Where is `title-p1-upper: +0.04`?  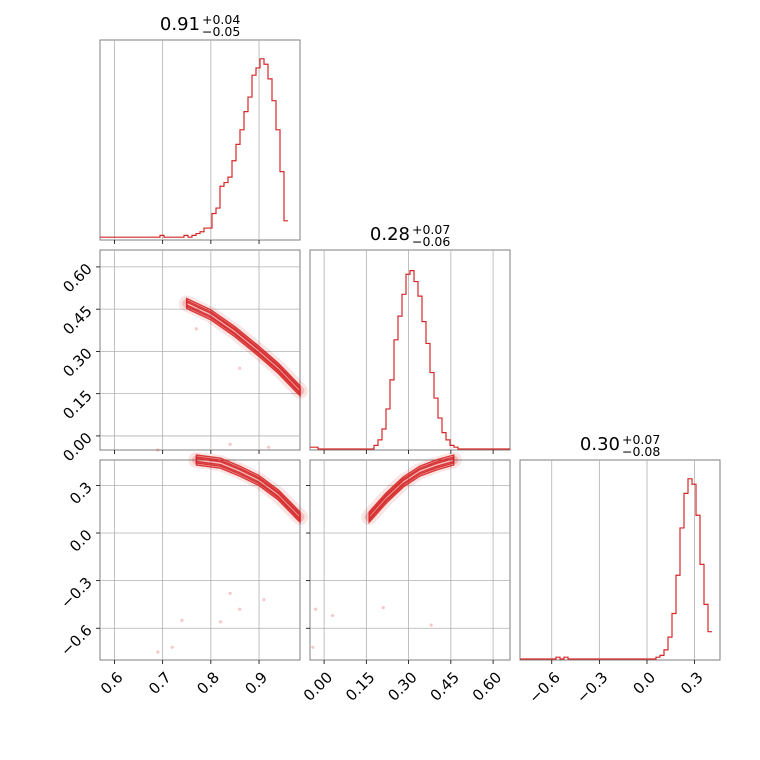
title-p1-upper: +0.04 is located at coordinates (221, 19).